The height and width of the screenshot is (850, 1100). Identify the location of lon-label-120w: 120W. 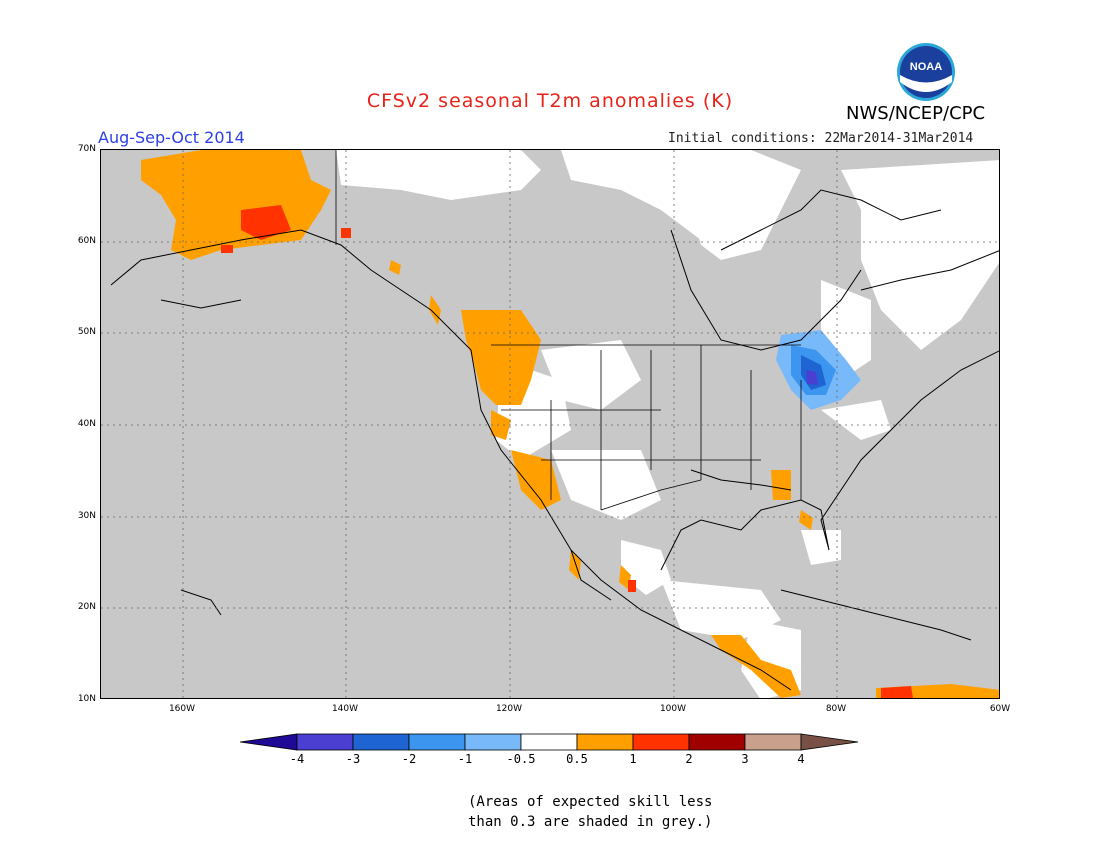
(509, 709).